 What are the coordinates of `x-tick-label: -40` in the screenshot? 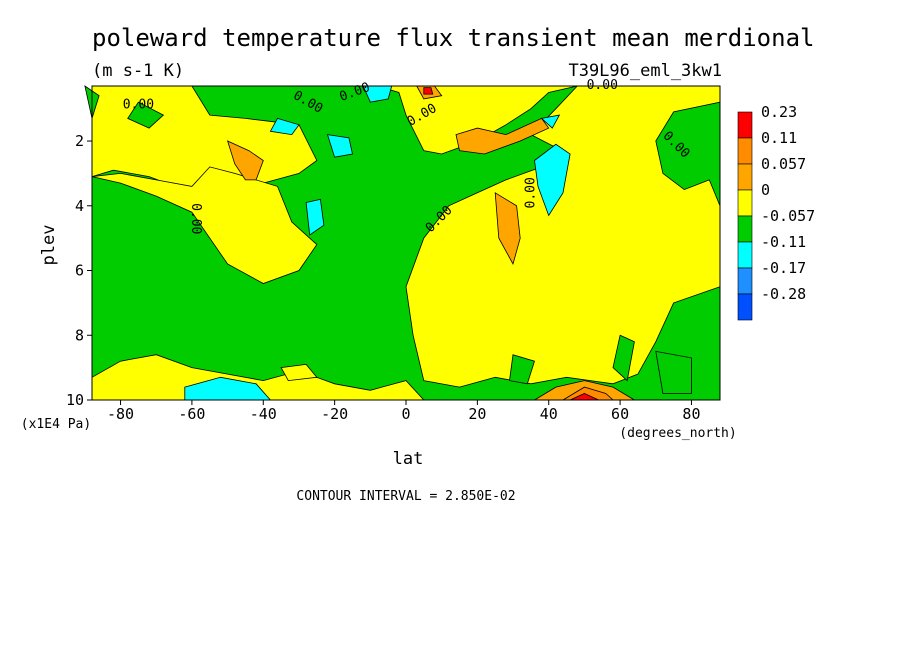 It's located at (263, 414).